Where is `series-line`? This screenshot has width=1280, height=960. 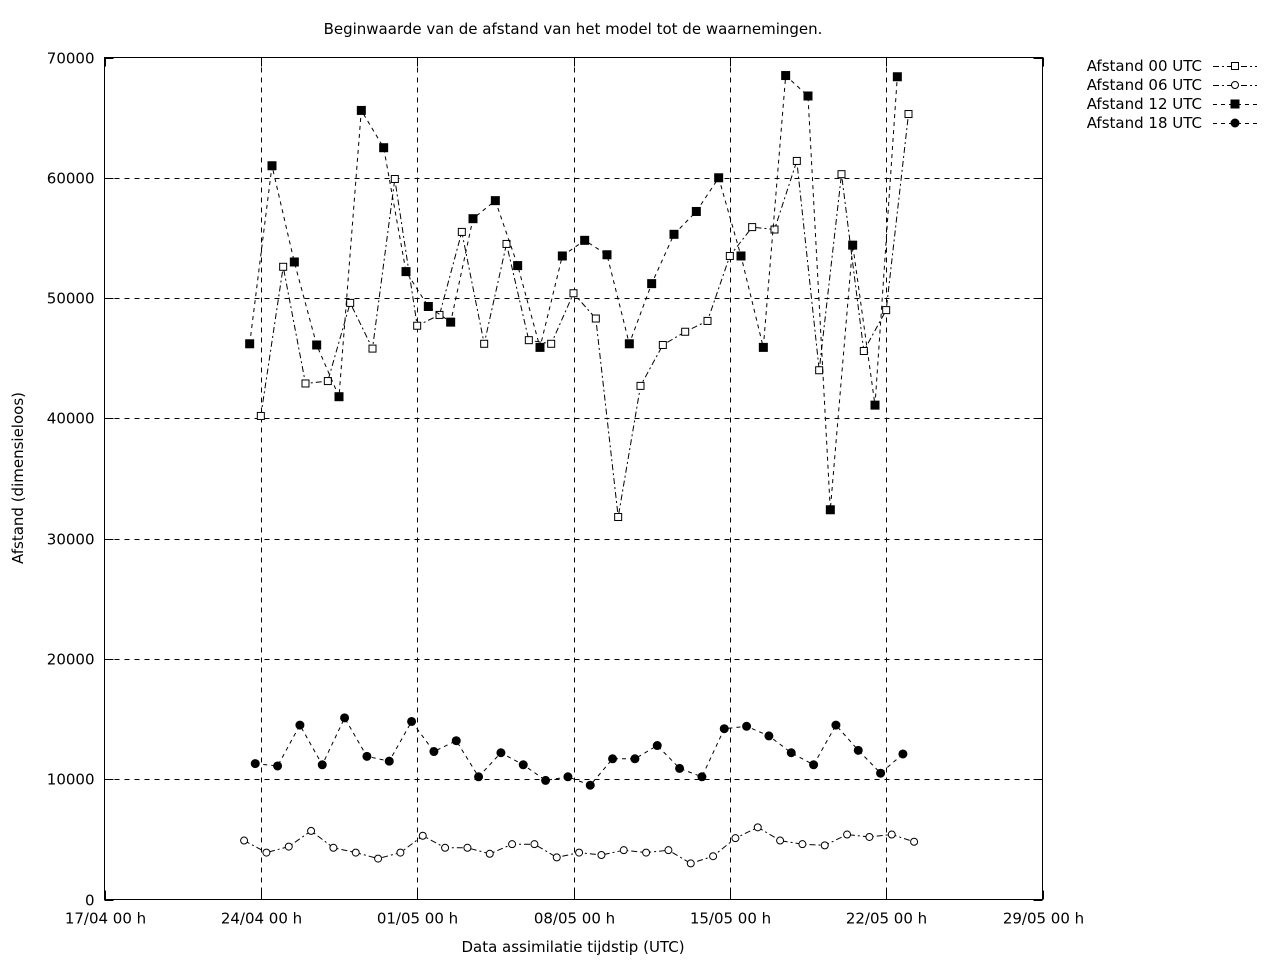
series-line is located at coordinates (579, 751).